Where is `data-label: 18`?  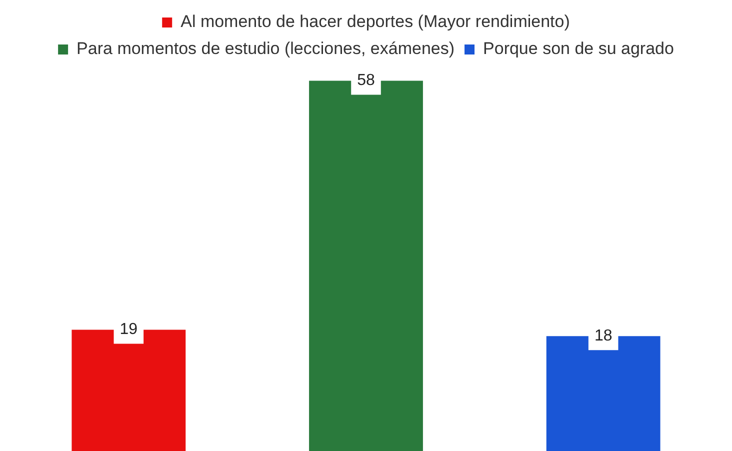 data-label: 18 is located at coordinates (603, 336).